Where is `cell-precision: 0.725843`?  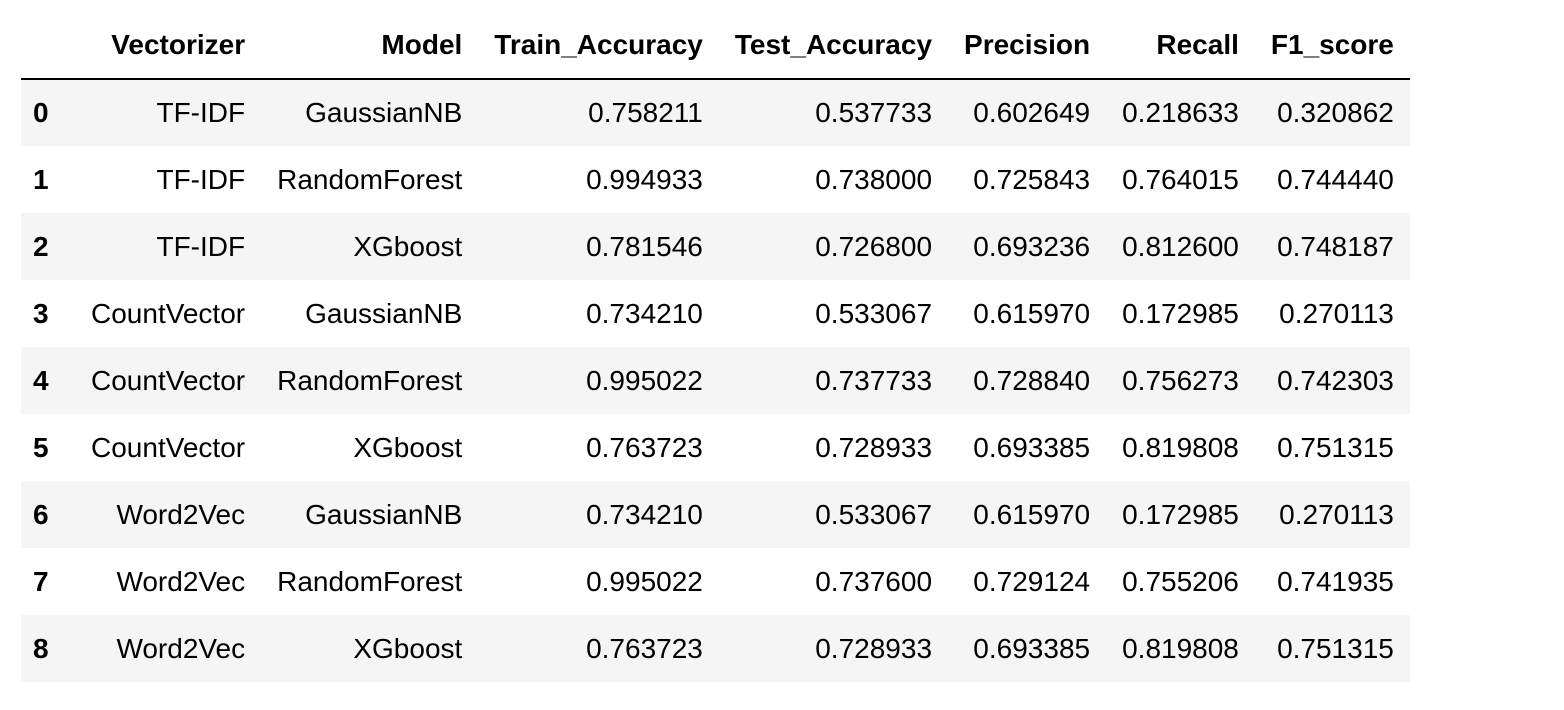 cell-precision: 0.725843 is located at coordinates (1032, 179).